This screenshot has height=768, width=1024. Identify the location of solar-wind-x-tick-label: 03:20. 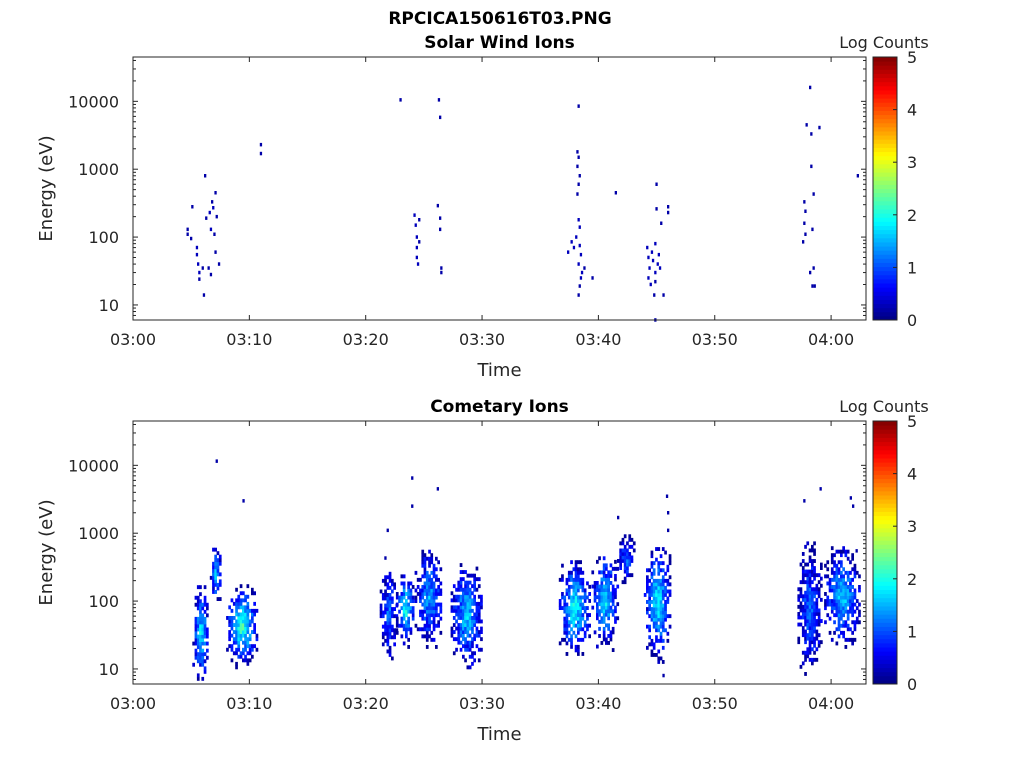
(366, 339).